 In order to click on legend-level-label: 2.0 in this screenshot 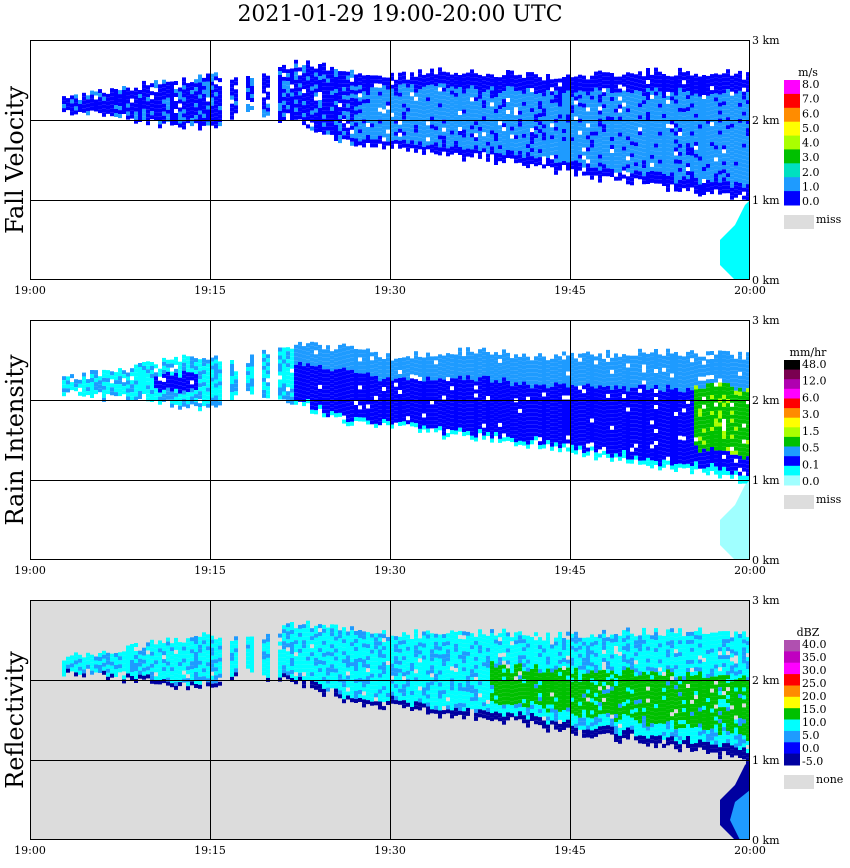, I will do `click(811, 172)`.